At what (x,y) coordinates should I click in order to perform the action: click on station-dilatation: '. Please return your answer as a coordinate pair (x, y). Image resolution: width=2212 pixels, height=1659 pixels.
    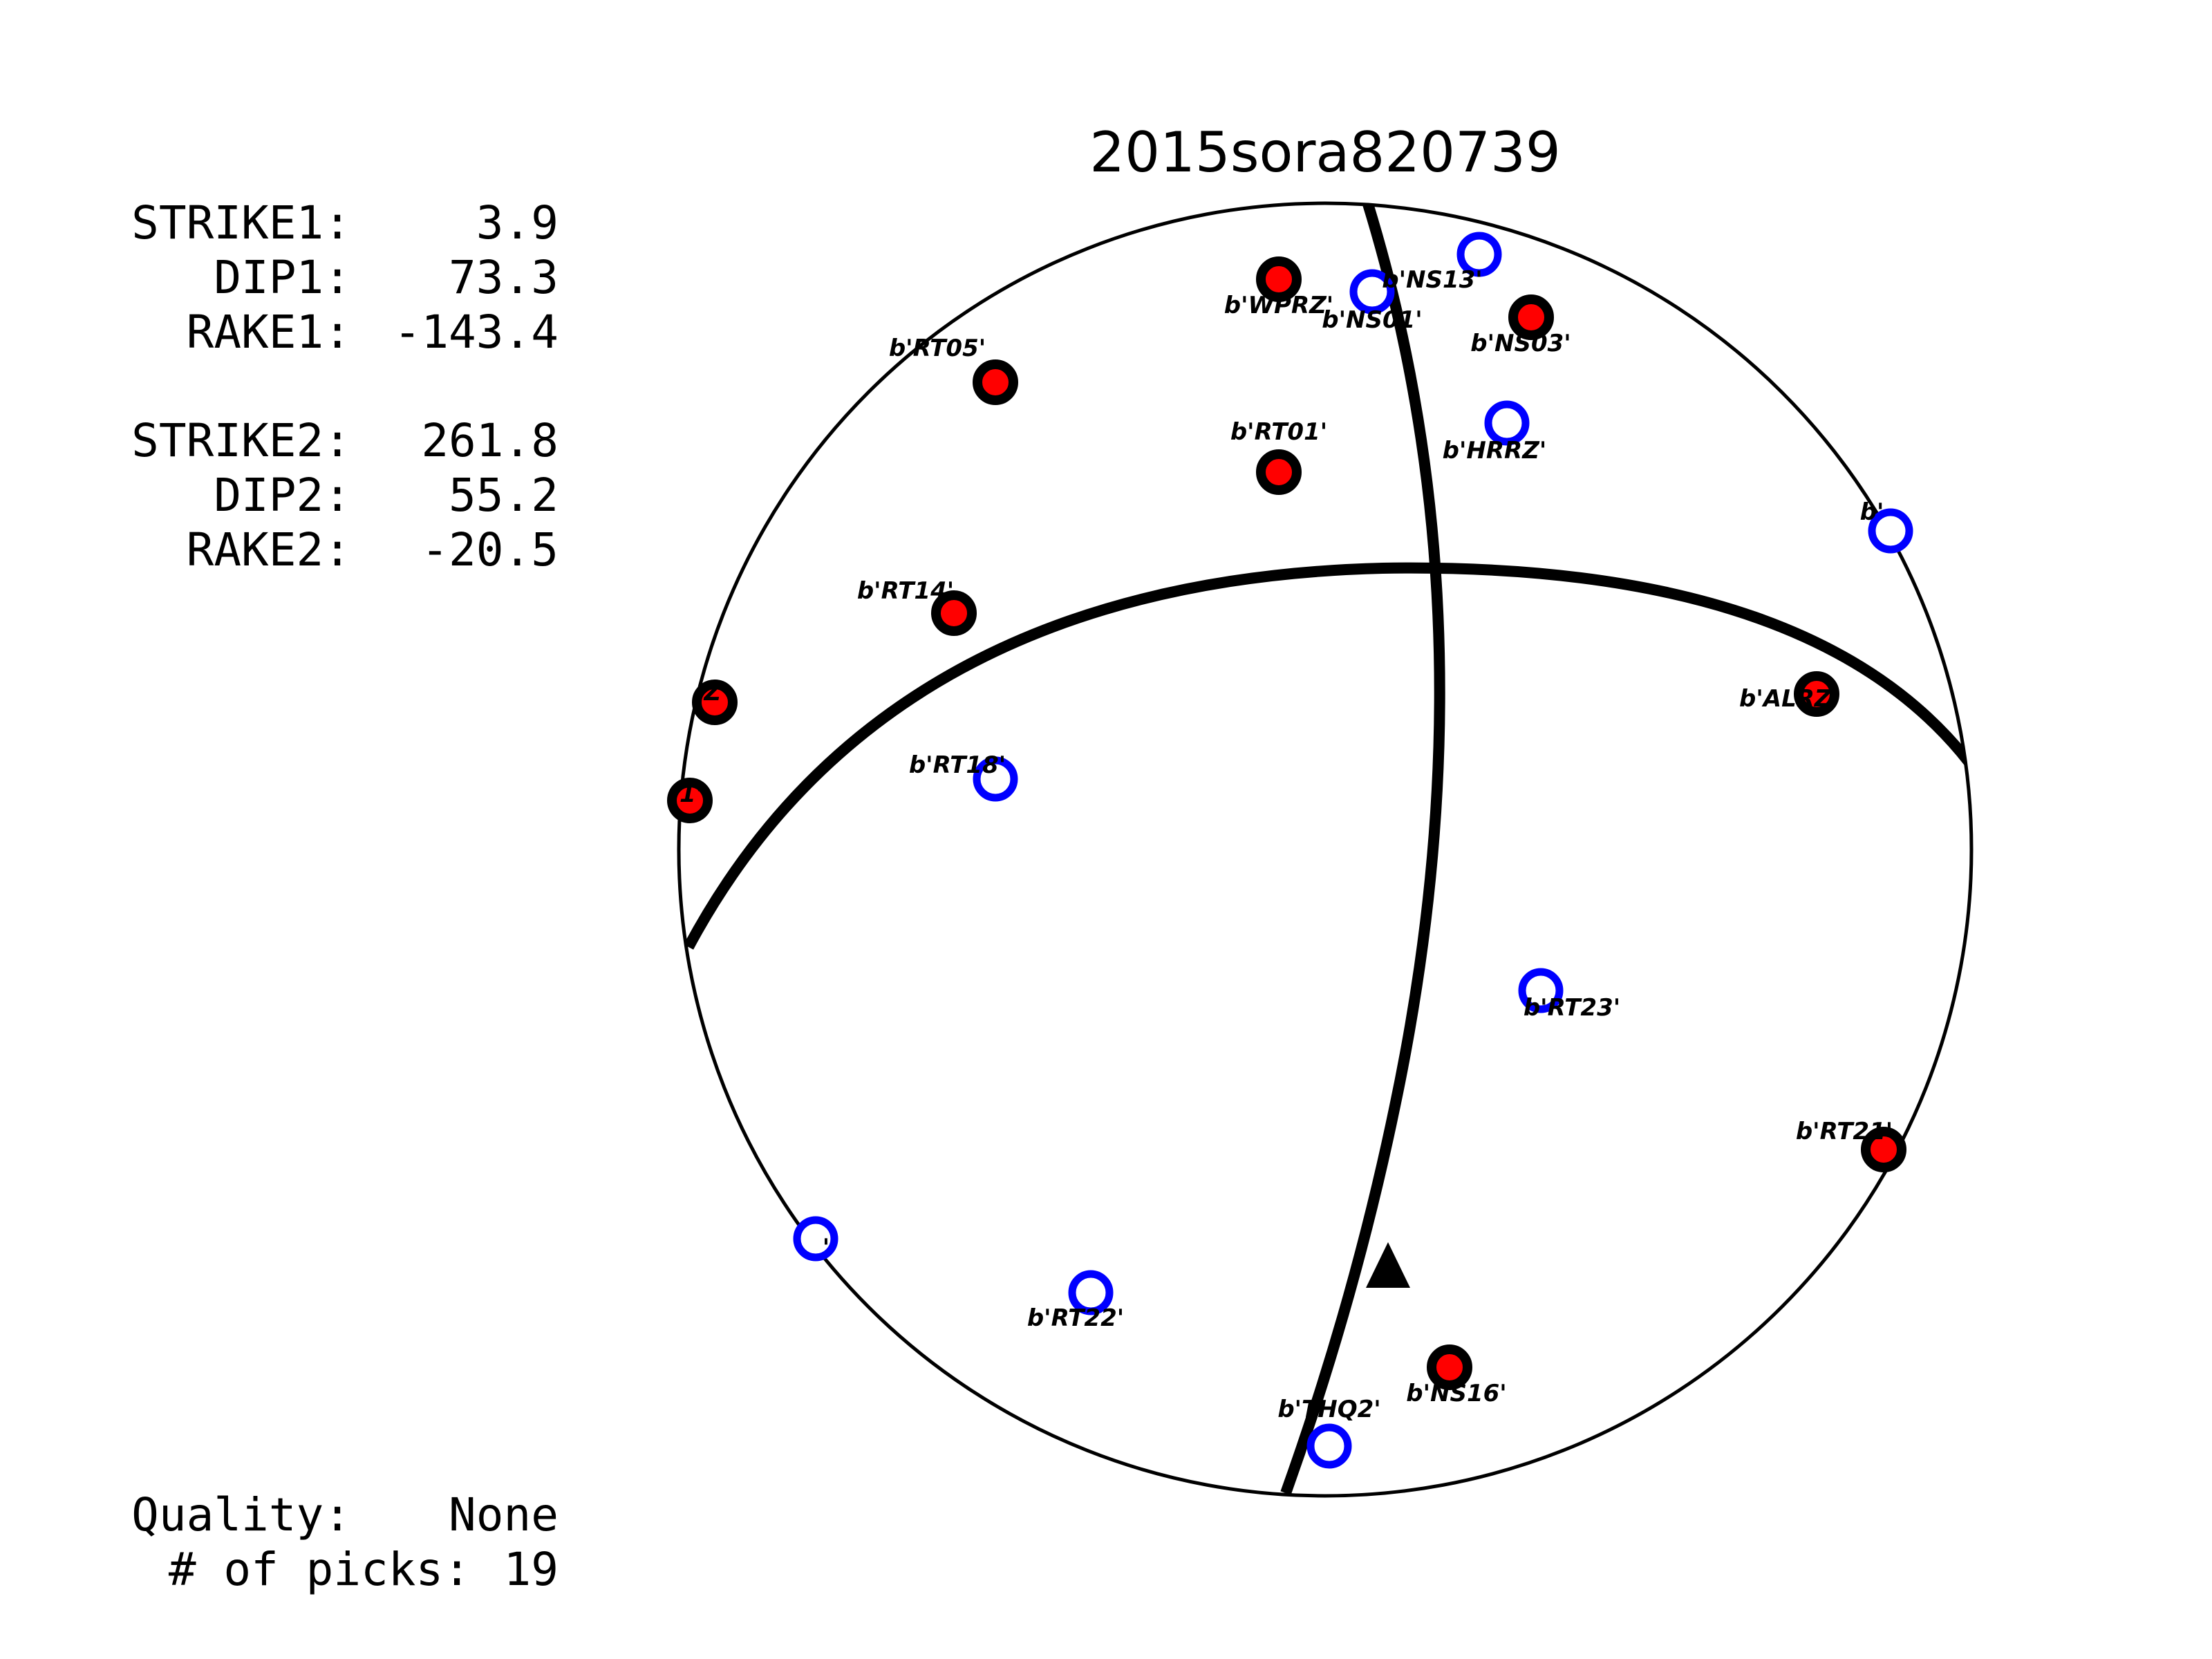
    Looking at the image, I should click on (815, 1239).